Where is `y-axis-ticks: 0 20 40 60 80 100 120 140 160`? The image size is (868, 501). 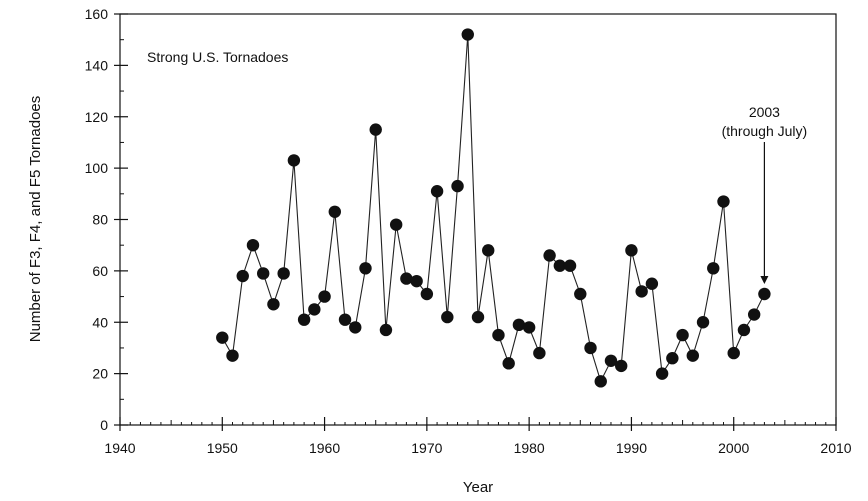
y-axis-ticks: 0 20 40 60 80 100 120 140 160 is located at coordinates (106, 219).